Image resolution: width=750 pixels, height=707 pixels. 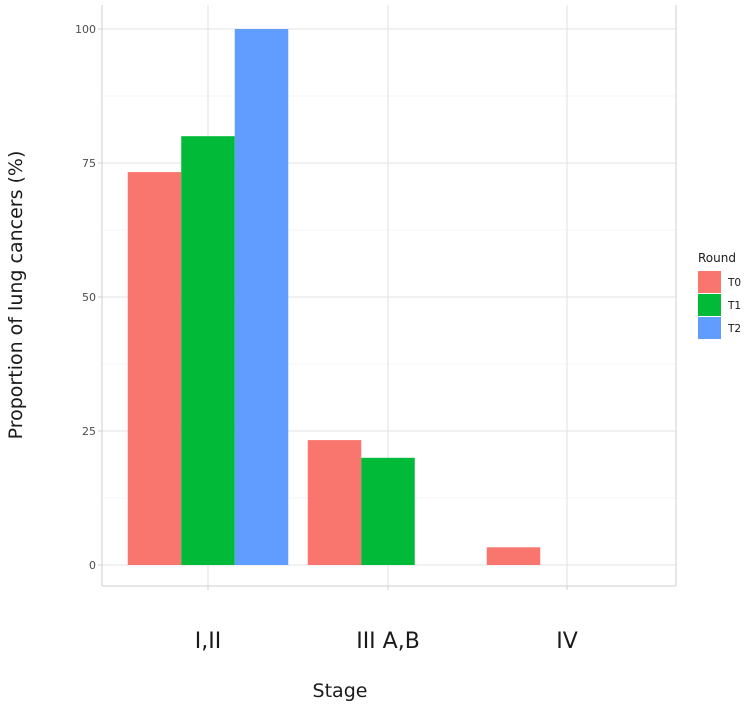 What do you see at coordinates (340, 691) in the screenshot?
I see `x-axis-title: Stage` at bounding box center [340, 691].